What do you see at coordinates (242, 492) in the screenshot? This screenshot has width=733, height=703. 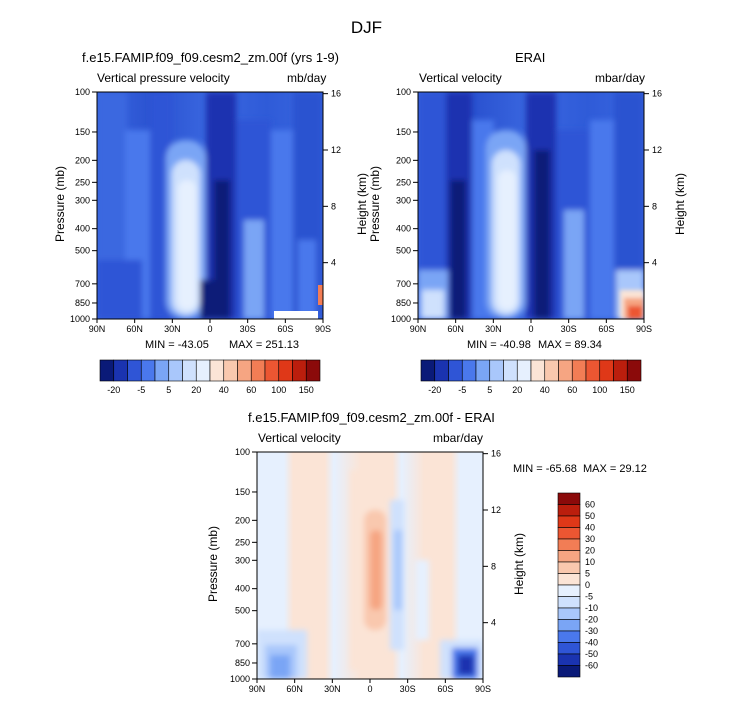 I see `pressure-tick-label: 150` at bounding box center [242, 492].